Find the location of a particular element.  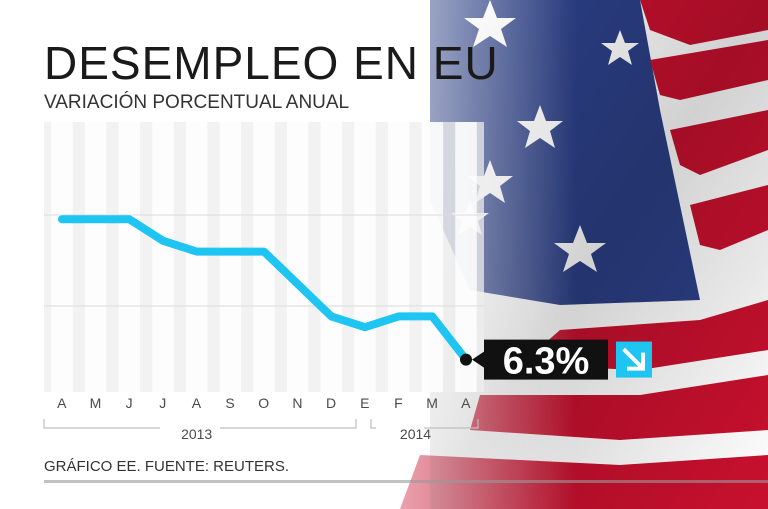

x-tick-label: S is located at coordinates (230, 403).